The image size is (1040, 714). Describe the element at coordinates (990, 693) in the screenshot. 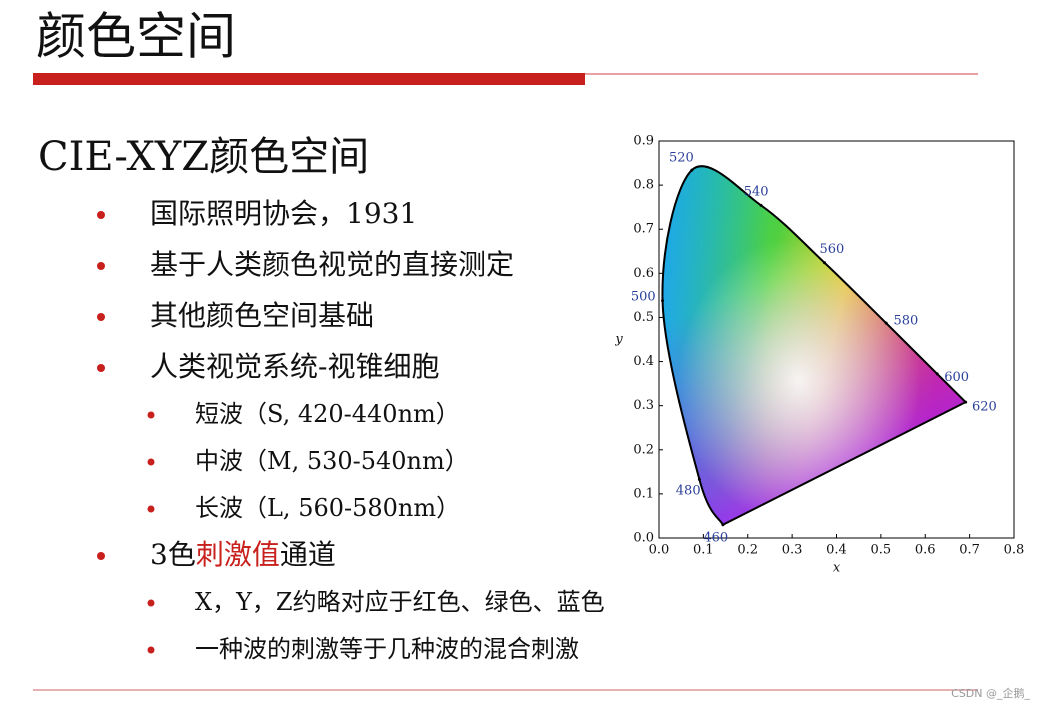

I see `watermark: CSDN @_企鹅_` at that location.